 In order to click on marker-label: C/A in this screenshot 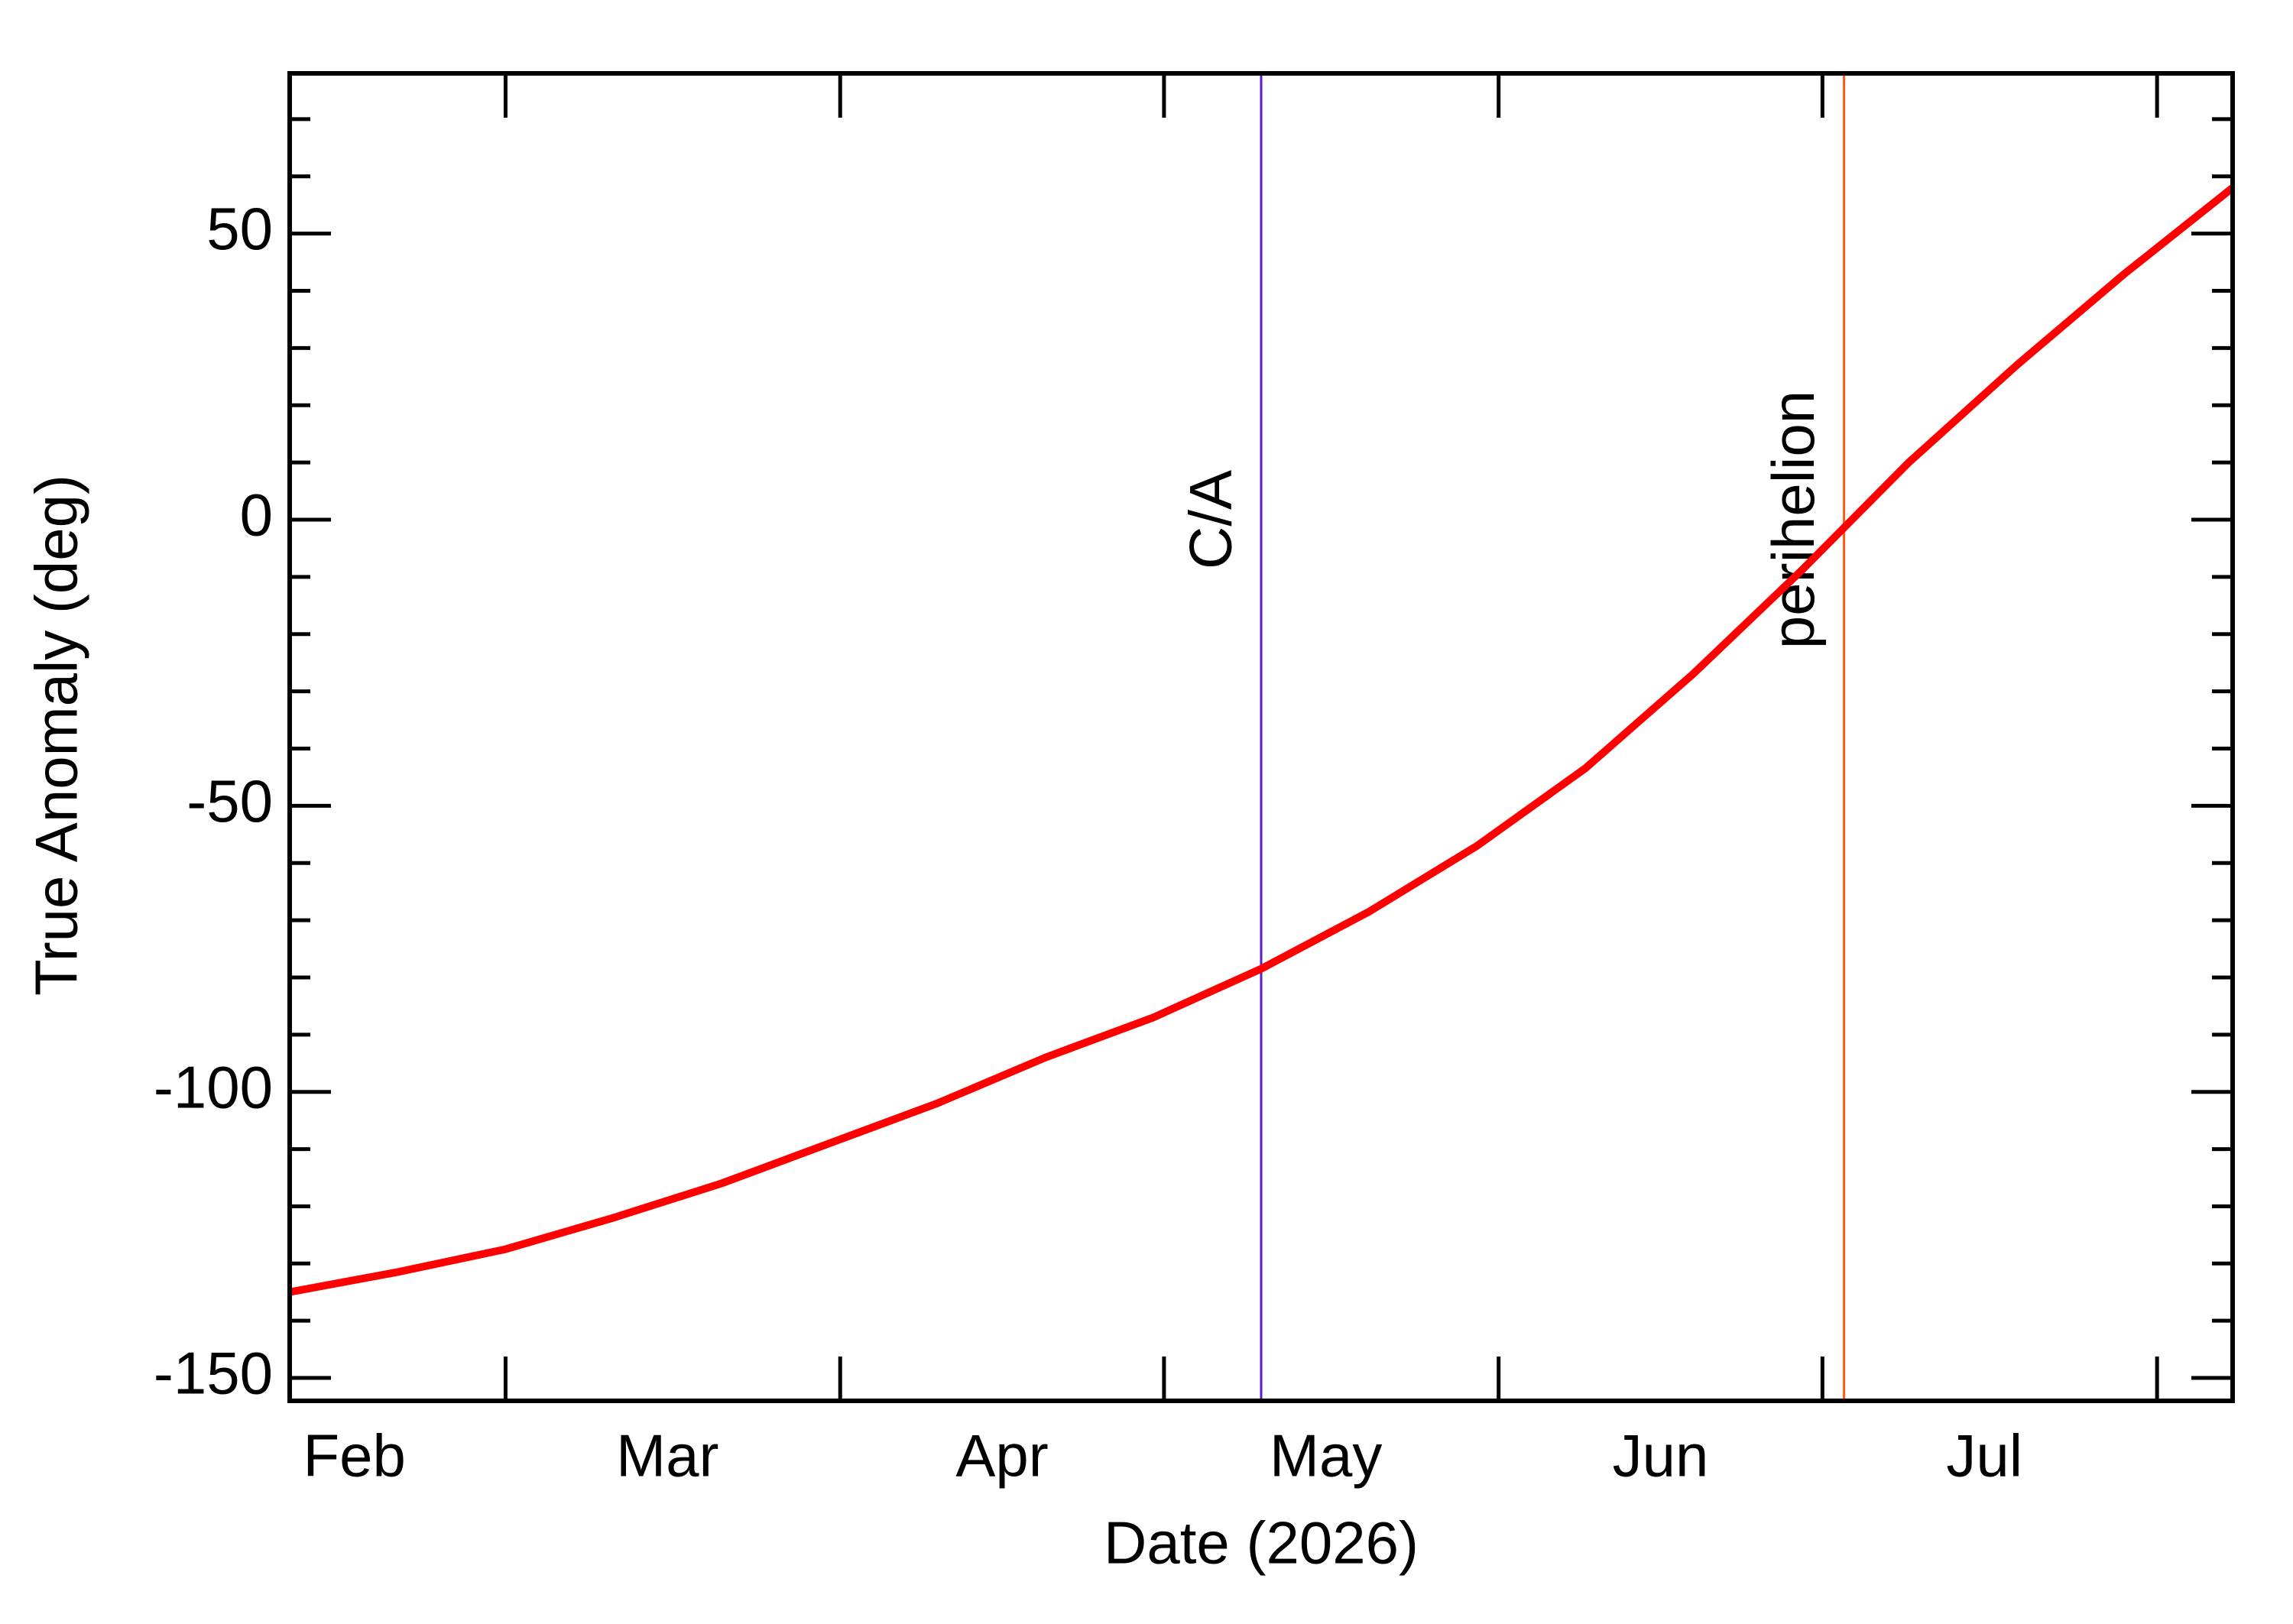, I will do `click(1211, 519)`.